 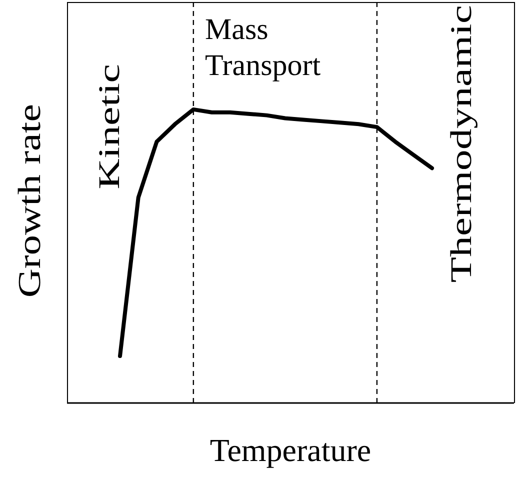 I want to click on y-axis-title: Growth rate, so click(x=29, y=201).